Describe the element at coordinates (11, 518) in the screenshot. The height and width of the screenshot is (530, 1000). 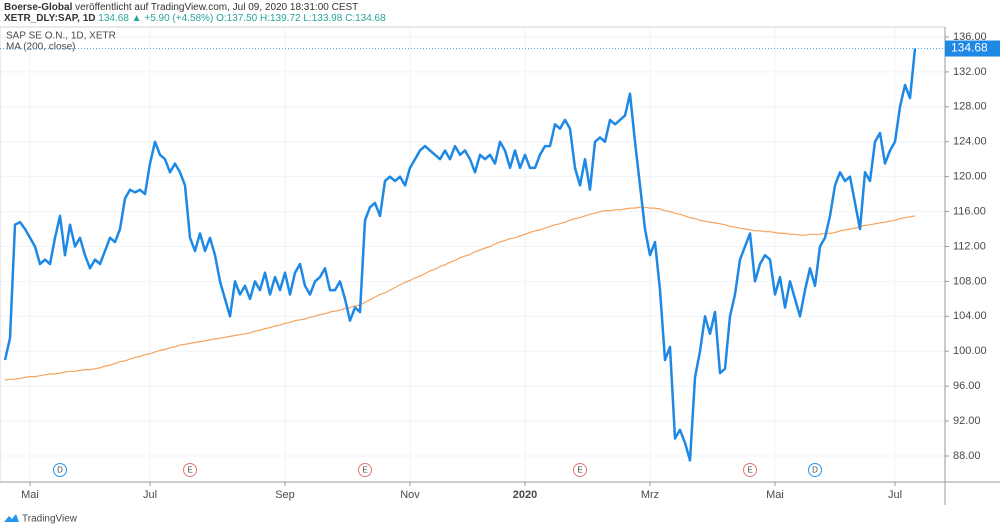
I see `logo` at that location.